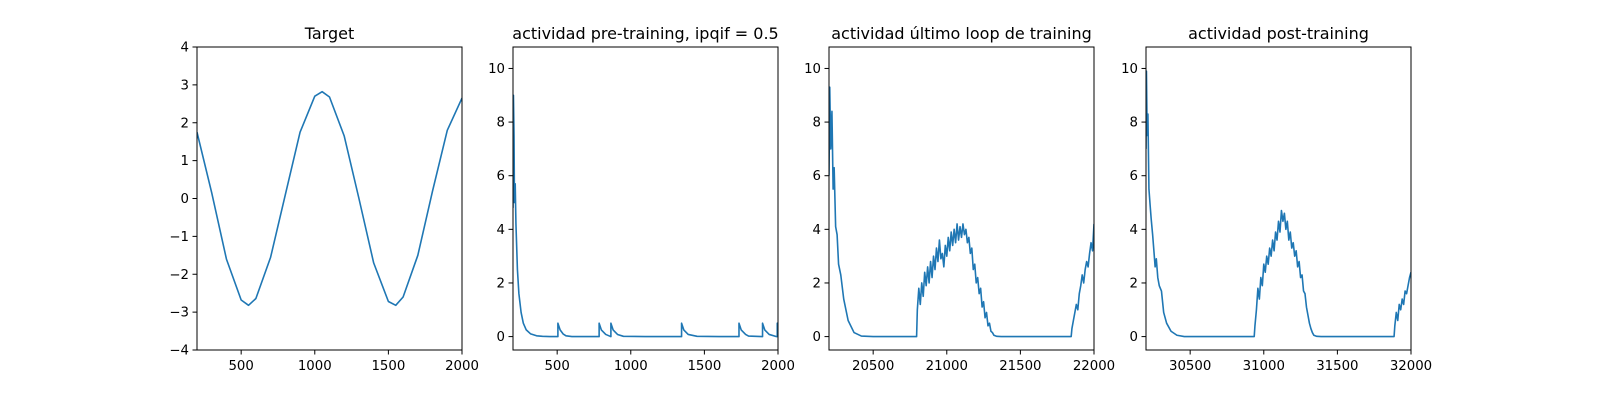 The height and width of the screenshot is (400, 1600). What do you see at coordinates (873, 366) in the screenshot?
I see `x-tick-label: 20500` at bounding box center [873, 366].